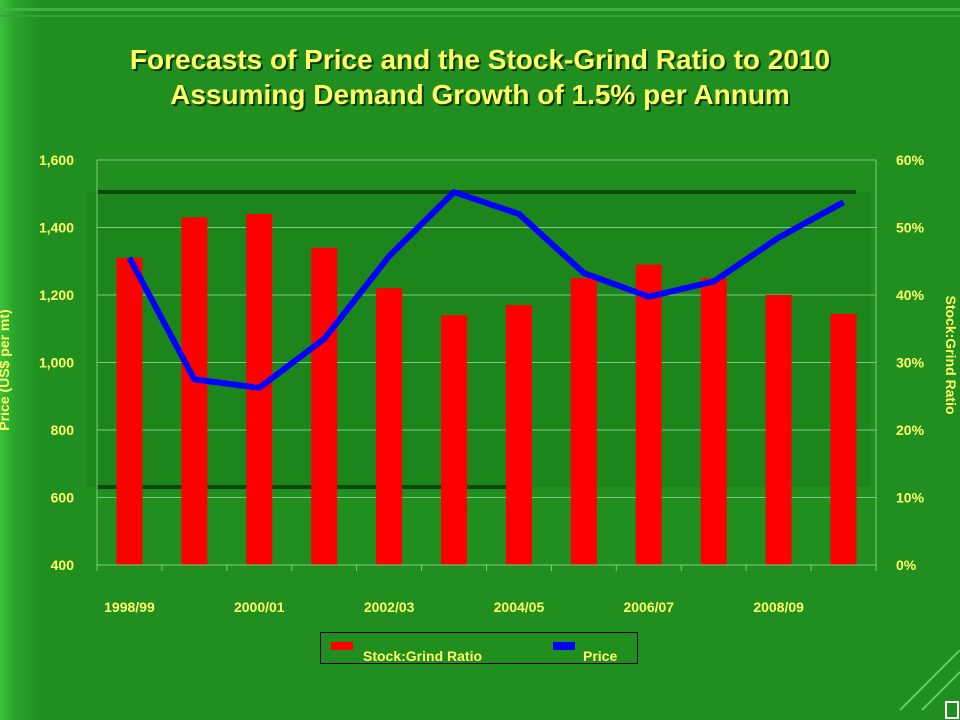 This screenshot has height=720, width=960. What do you see at coordinates (480, 16) in the screenshot?
I see `top-rule-secondary` at bounding box center [480, 16].